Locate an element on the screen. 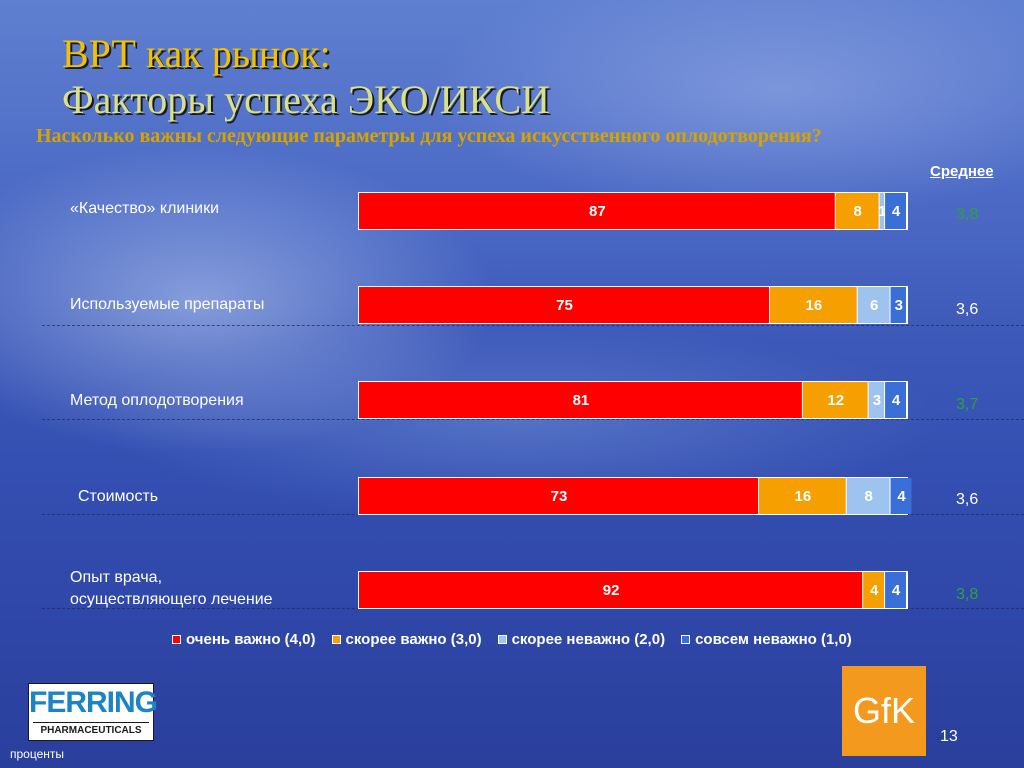 This screenshot has height=768, width=1024. bar-value-label-very-important-1: 75 is located at coordinates (564, 305).